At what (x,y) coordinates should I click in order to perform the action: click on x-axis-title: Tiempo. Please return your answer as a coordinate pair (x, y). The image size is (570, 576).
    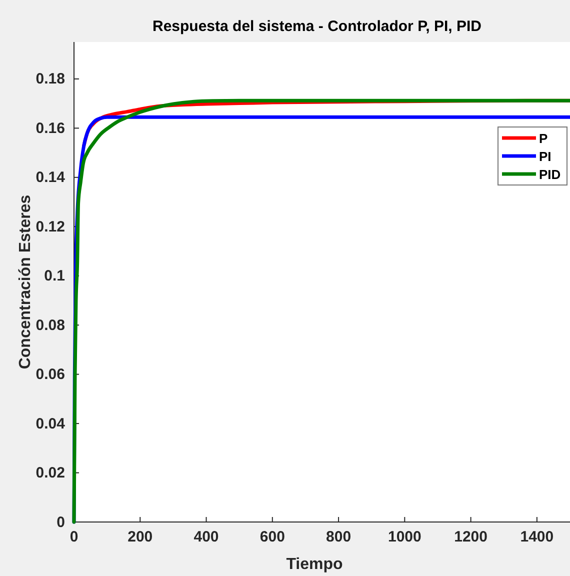
    Looking at the image, I should click on (315, 564).